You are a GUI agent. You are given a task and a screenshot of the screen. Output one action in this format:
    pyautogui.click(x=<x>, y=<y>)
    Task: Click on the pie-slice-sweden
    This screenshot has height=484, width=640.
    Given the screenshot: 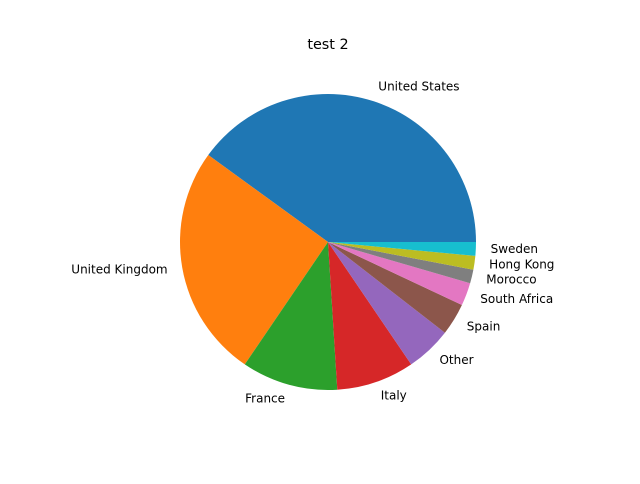 What is the action you would take?
    pyautogui.click(x=402, y=249)
    